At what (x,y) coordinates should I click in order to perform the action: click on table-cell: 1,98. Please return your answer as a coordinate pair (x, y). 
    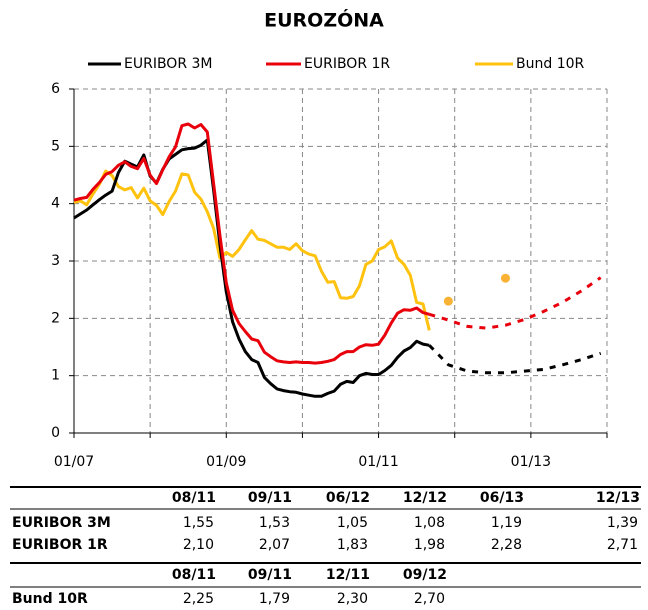
    Looking at the image, I should click on (429, 545).